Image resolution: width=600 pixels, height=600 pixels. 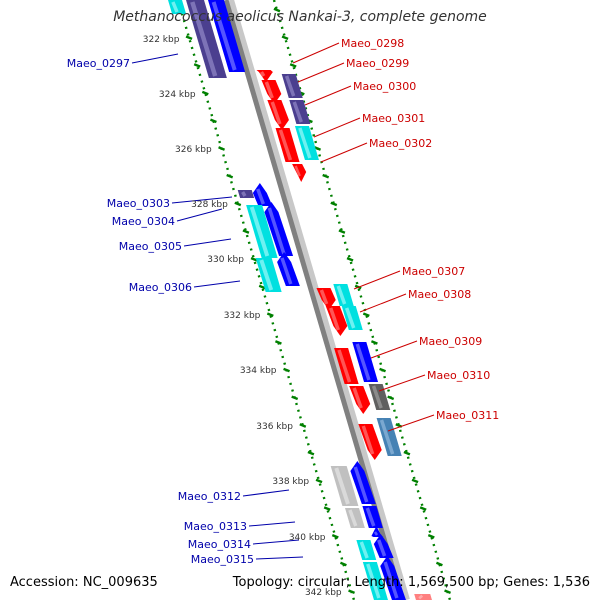 What do you see at coordinates (377, 531) in the screenshot?
I see `gene-maeo-0314-a` at bounding box center [377, 531].